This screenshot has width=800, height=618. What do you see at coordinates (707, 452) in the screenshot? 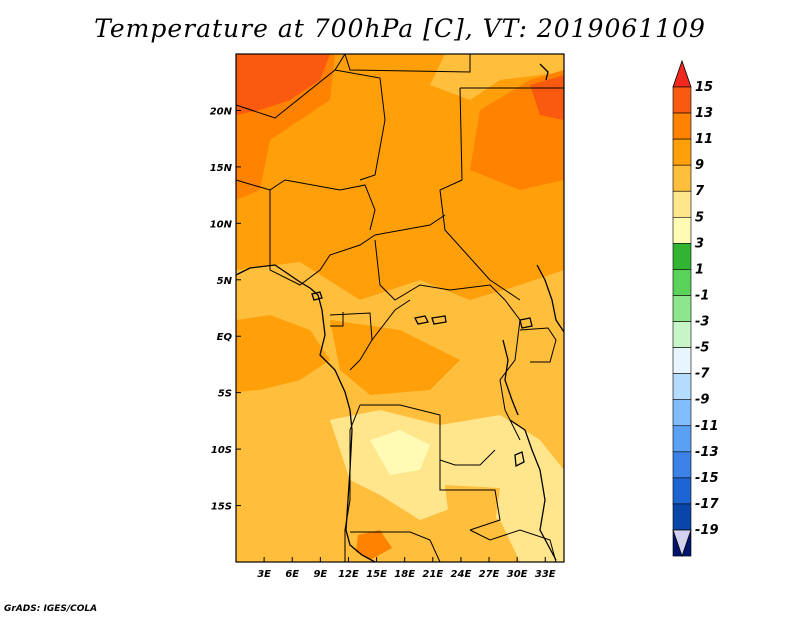
I see `colorbar-label: -13` at bounding box center [707, 452].